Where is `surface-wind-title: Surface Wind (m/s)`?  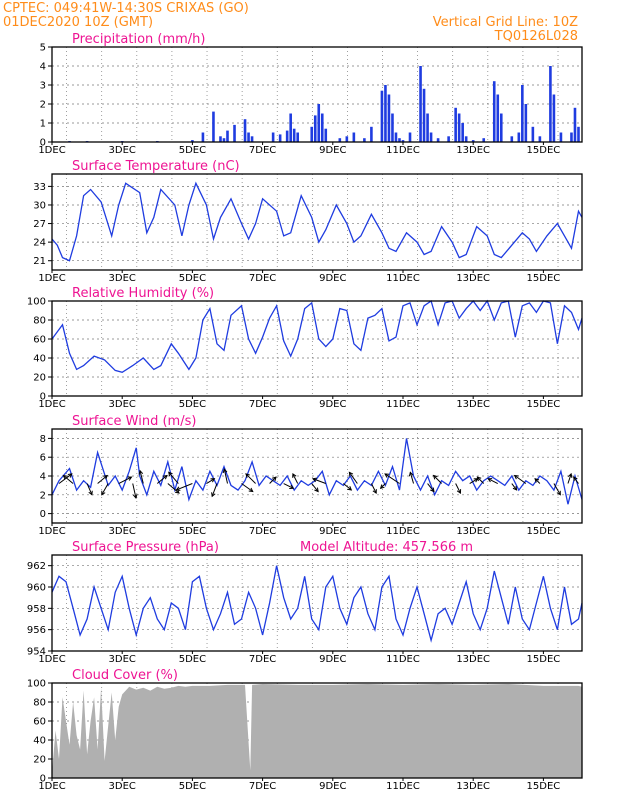
surface-wind-title: Surface Wind (m/s) is located at coordinates (134, 421).